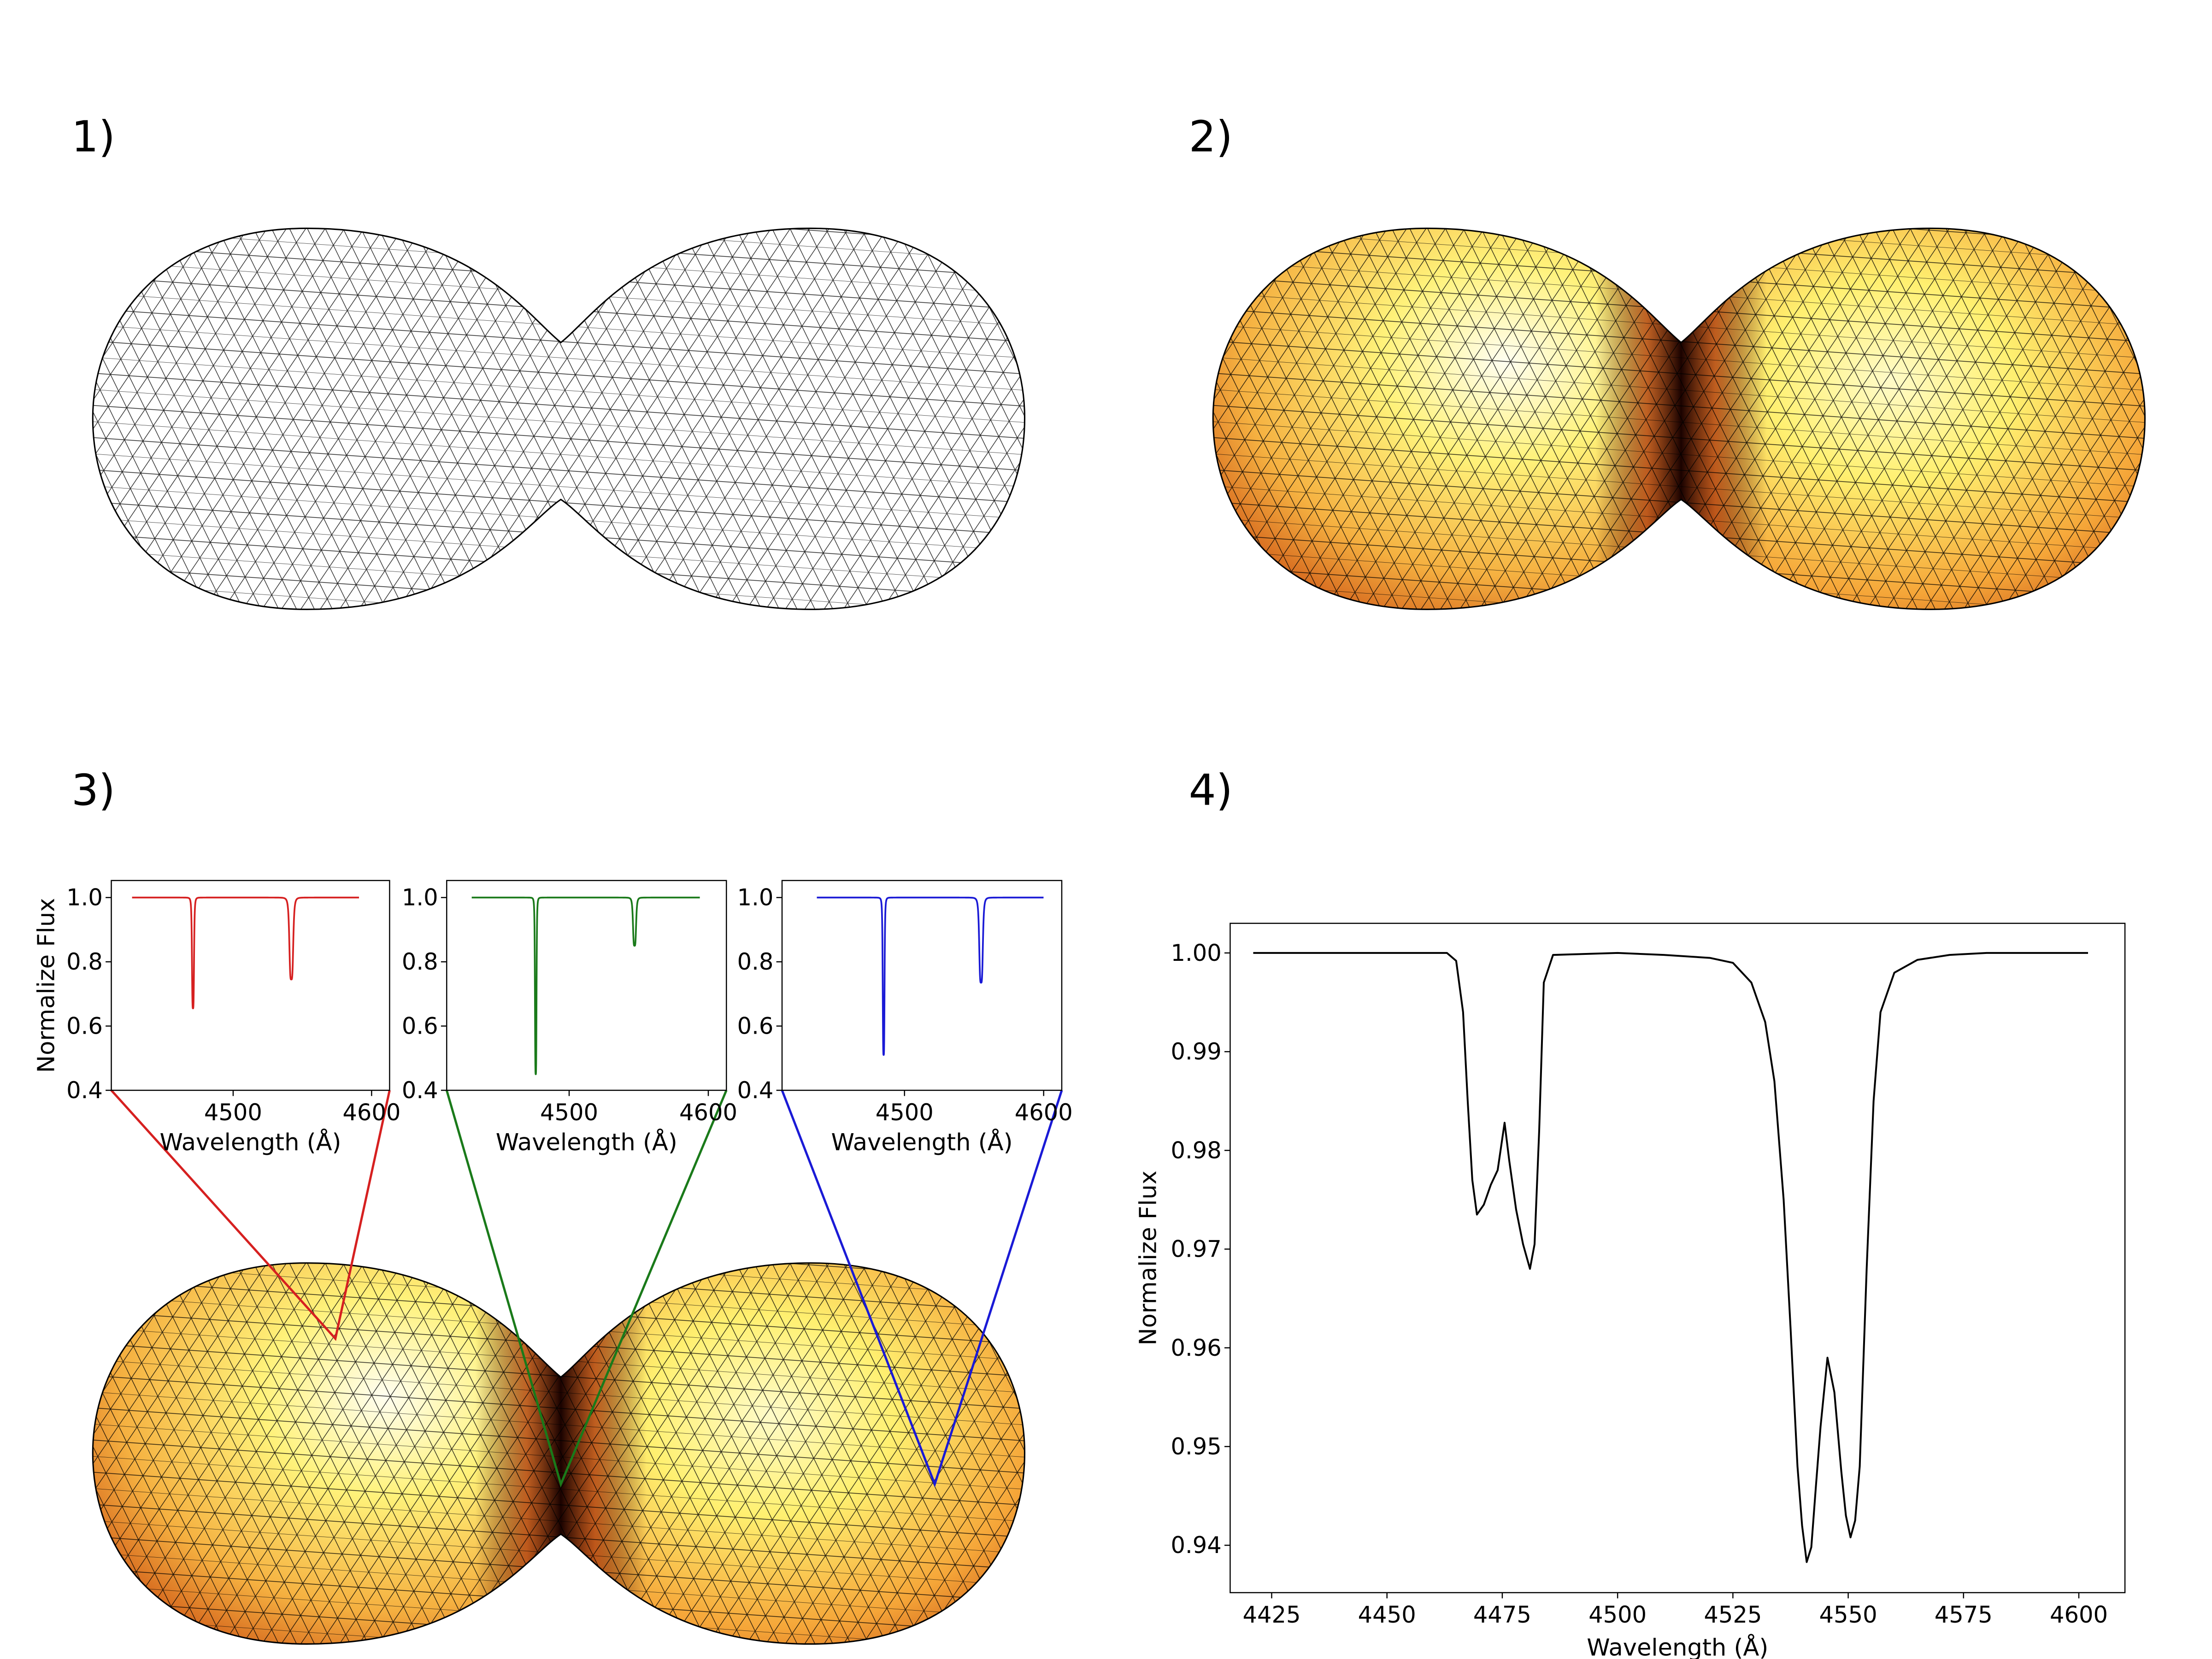 Image resolution: width=2212 pixels, height=1659 pixels. Describe the element at coordinates (1196, 1545) in the screenshot. I see `y-tick-label: 0.94` at that location.